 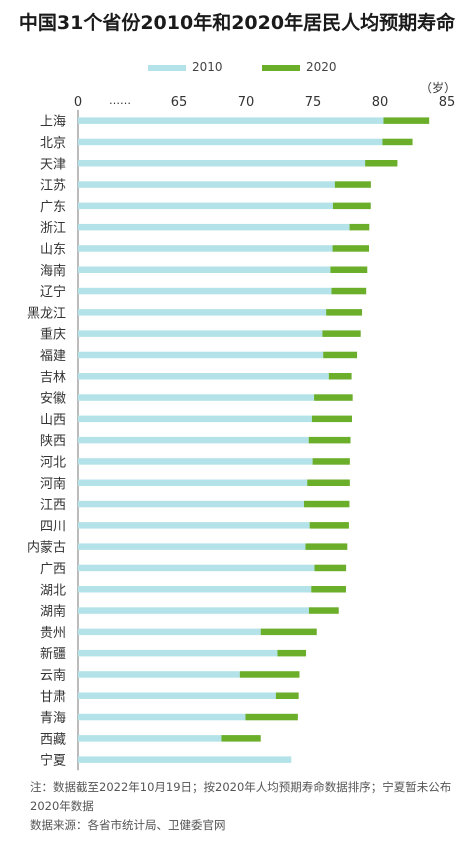 What do you see at coordinates (53, 356) in the screenshot?
I see `category-label: 福建` at bounding box center [53, 356].